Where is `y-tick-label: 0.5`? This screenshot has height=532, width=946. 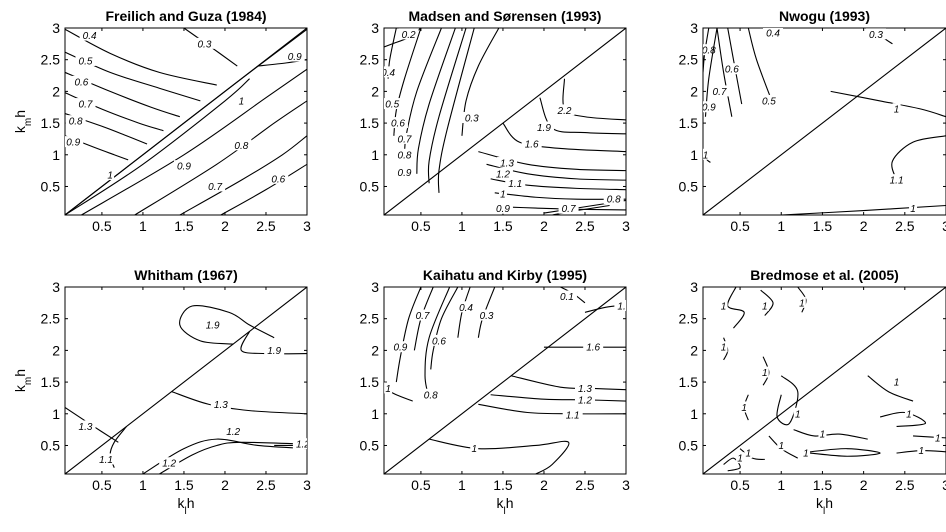
y-tick-label: 0.5 is located at coordinates (370, 186).